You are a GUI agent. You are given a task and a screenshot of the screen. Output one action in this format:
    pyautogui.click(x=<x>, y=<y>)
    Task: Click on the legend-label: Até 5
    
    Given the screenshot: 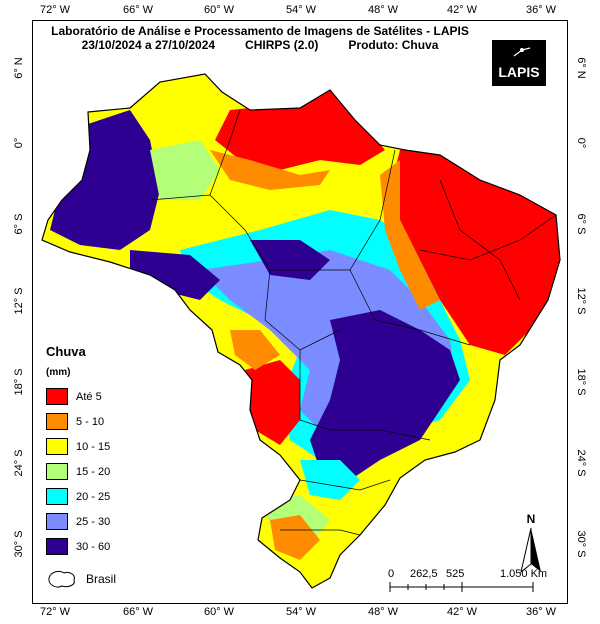 What is the action you would take?
    pyautogui.click(x=89, y=396)
    